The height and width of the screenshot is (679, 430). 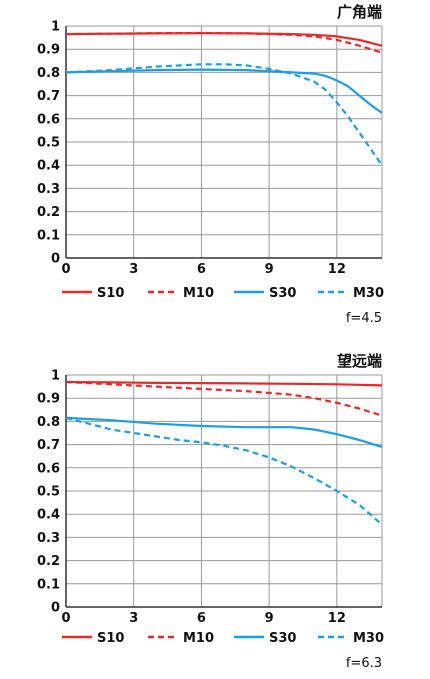 I want to click on chart-title: 望远端, so click(x=359, y=361).